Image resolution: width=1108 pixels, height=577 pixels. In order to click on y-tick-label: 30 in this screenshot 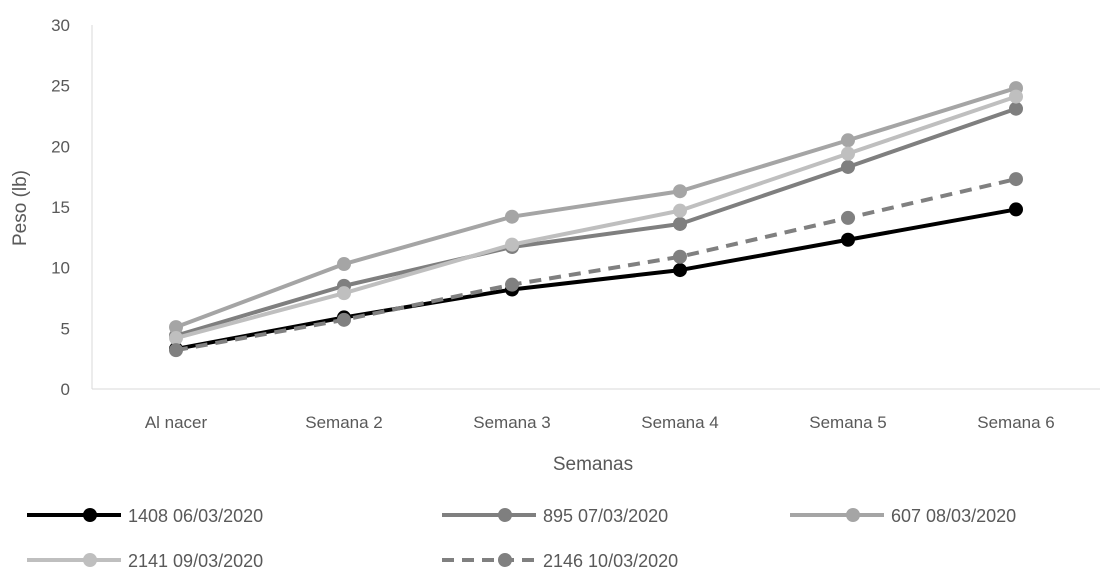, I will do `click(60, 25)`.